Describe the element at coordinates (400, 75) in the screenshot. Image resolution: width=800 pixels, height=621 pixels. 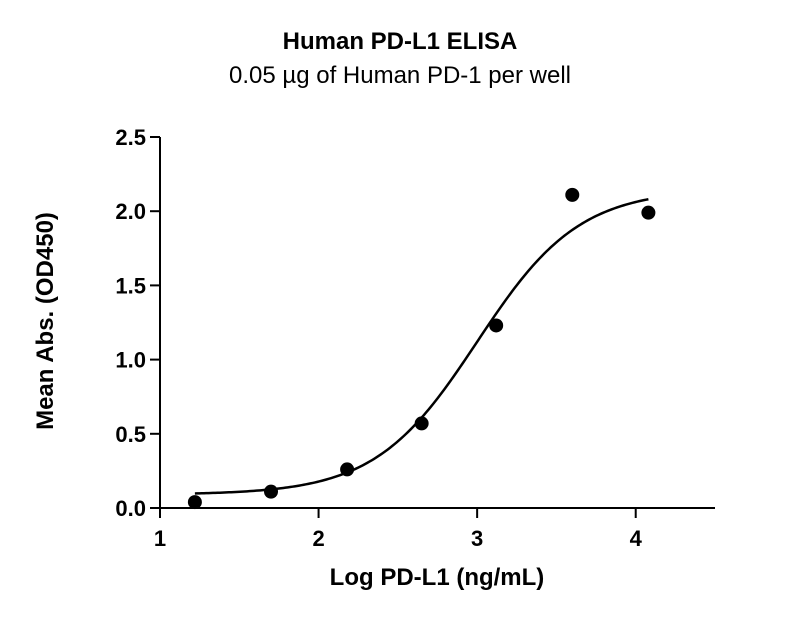
I see `chart-subtitle: 0.05 µg of Human PD-1 per well` at that location.